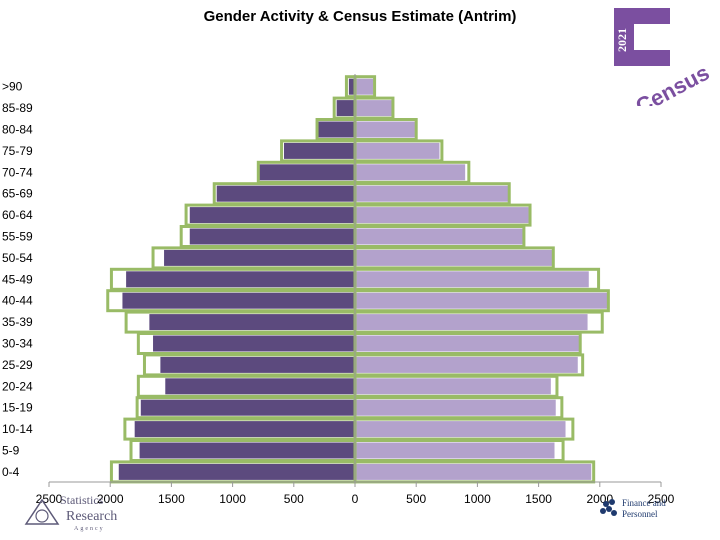 The height and width of the screenshot is (540, 720). I want to click on x-ticks-group: 2500 2000 1500 1000 500 0 500 1000 1500 2000 2500, so click(355, 494).